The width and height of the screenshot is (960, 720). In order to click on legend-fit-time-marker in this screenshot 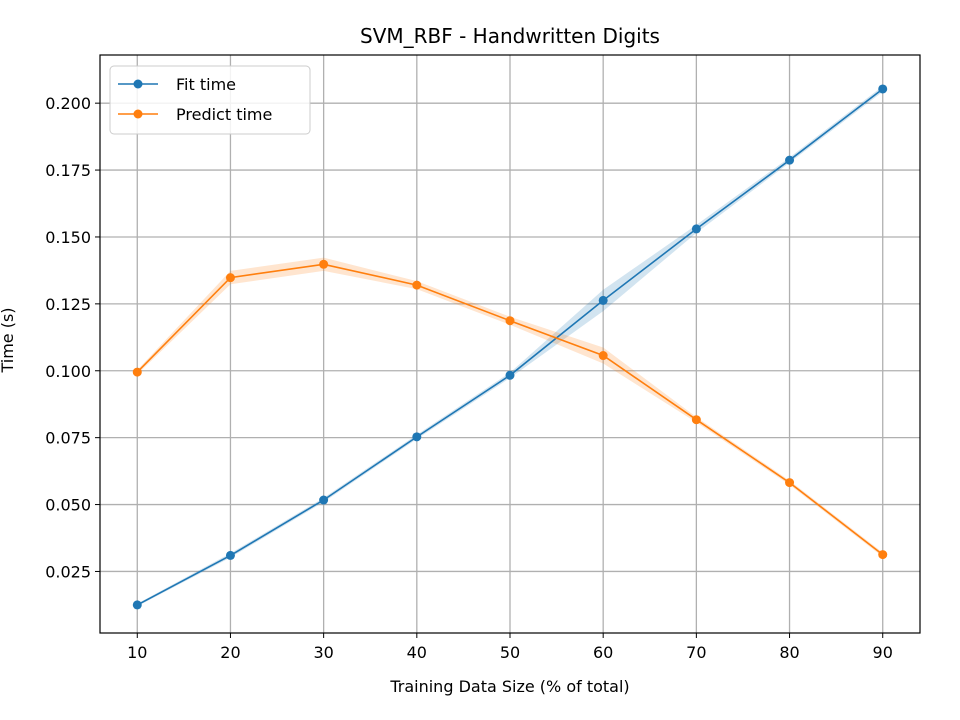, I will do `click(138, 84)`.